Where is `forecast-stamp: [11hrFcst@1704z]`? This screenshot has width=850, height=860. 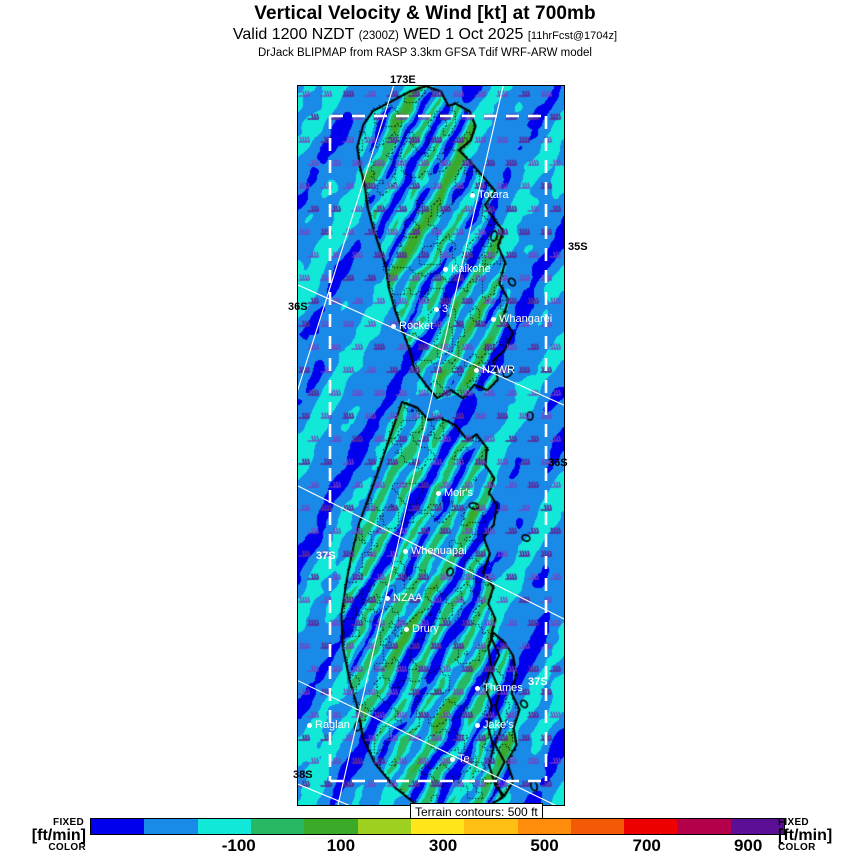 forecast-stamp: [11hrFcst@1704z] is located at coordinates (572, 36).